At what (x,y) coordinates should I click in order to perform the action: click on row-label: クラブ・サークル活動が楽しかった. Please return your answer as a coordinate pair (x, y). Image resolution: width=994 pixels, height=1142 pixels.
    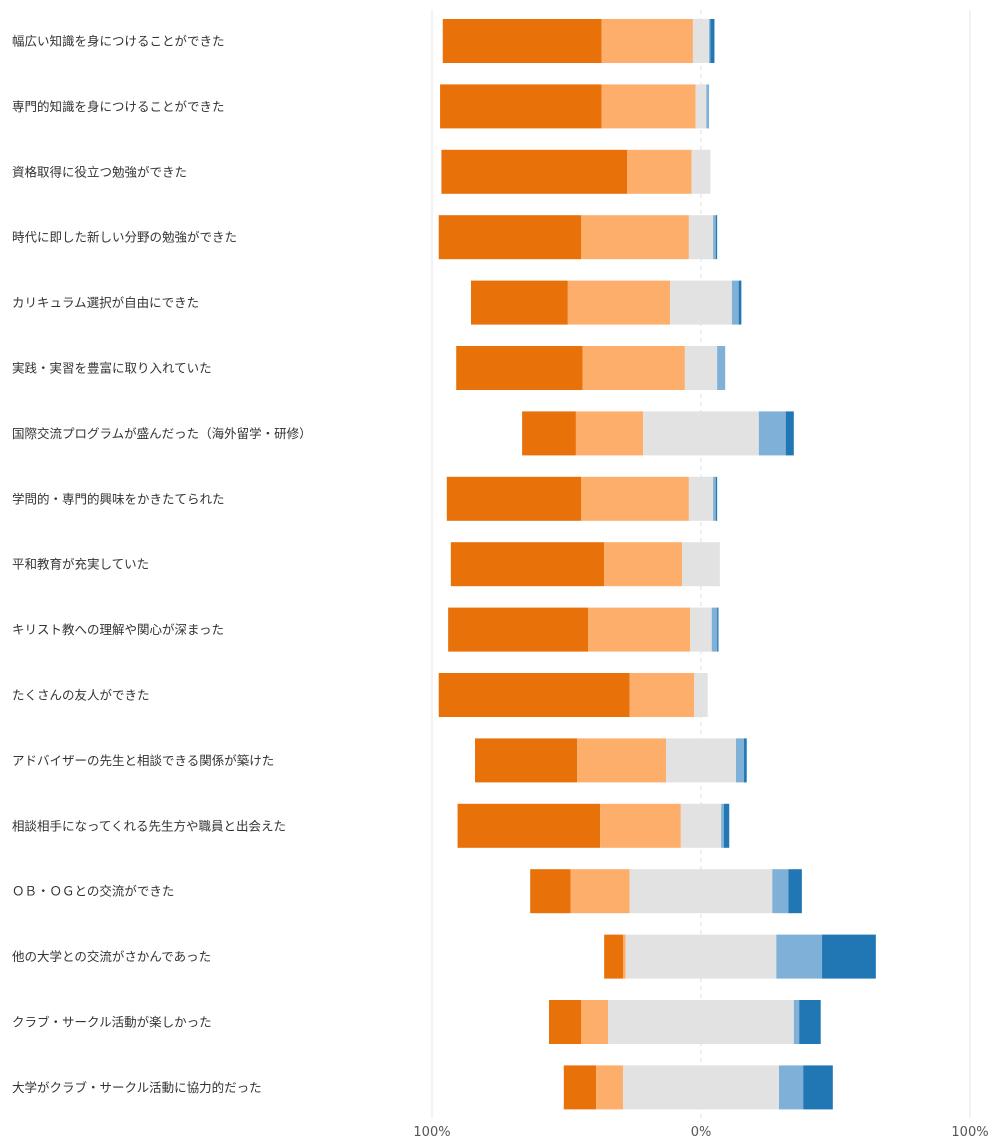
    Looking at the image, I should click on (112, 1022).